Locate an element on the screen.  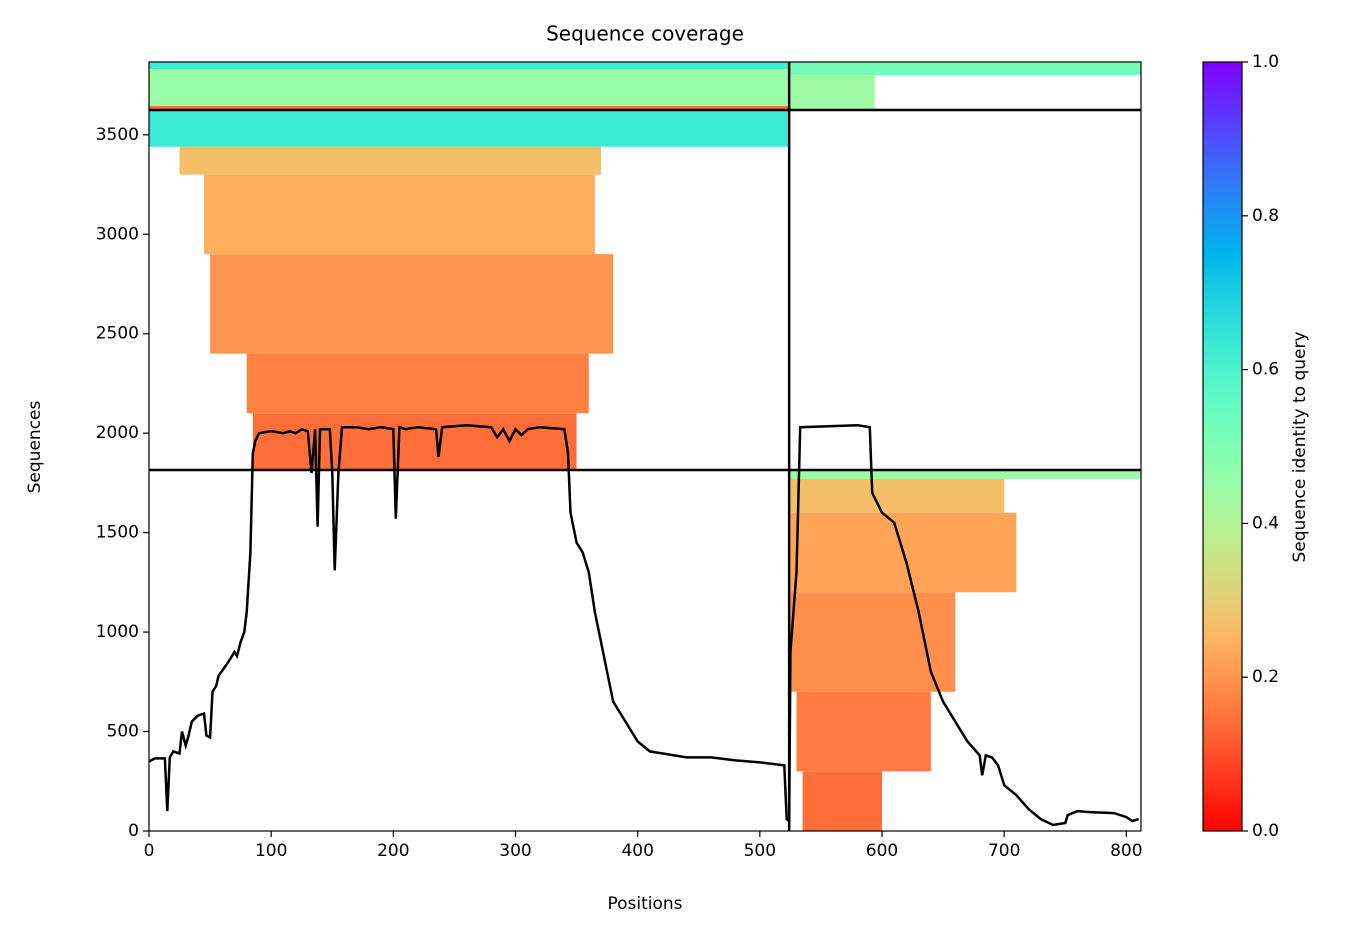
y-axis-label: Sequences is located at coordinates (35, 447).